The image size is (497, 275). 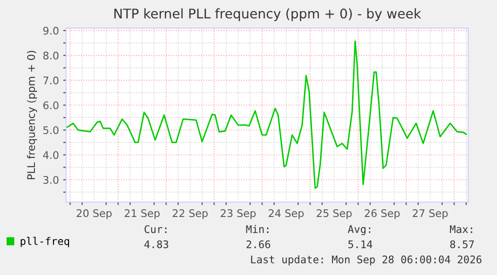 I want to click on text: 5.14, so click(x=360, y=244).